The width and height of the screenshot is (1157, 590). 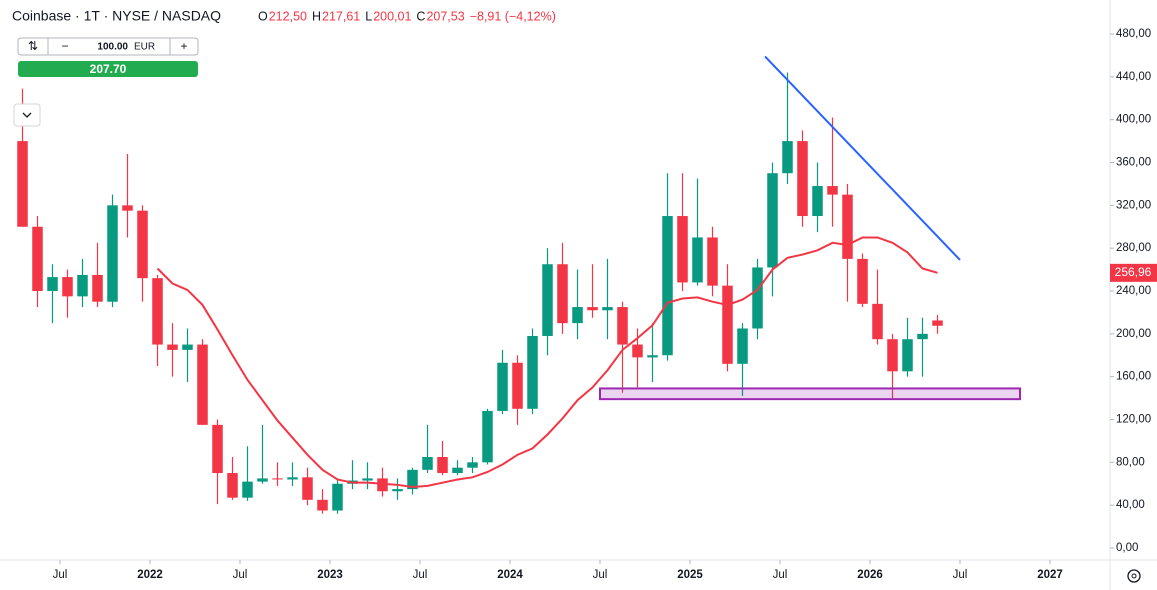 I want to click on gear-center, so click(x=1134, y=576).